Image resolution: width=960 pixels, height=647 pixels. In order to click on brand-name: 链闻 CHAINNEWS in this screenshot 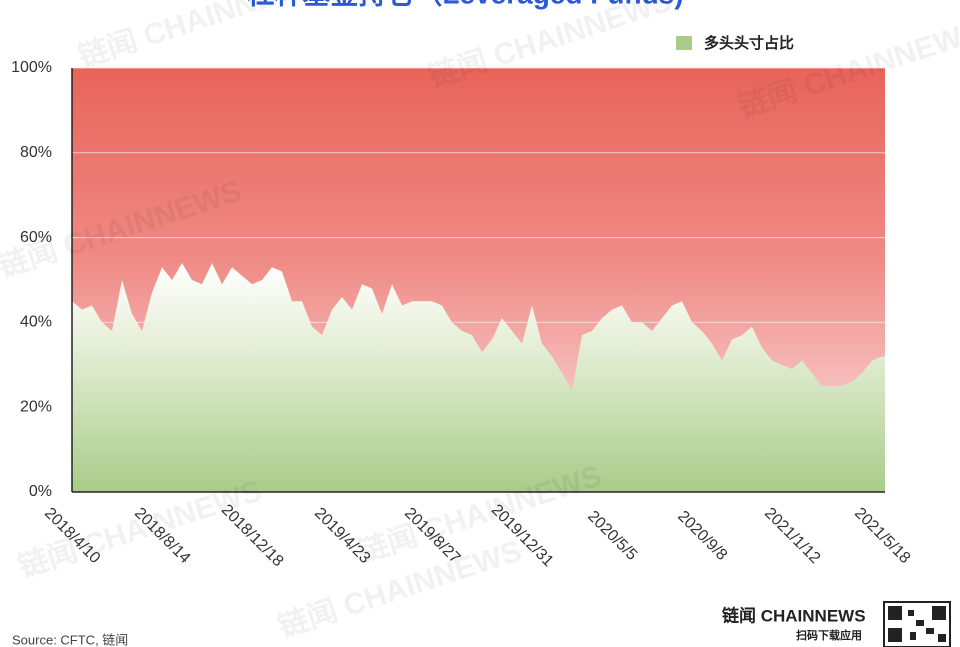, I will do `click(794, 615)`.